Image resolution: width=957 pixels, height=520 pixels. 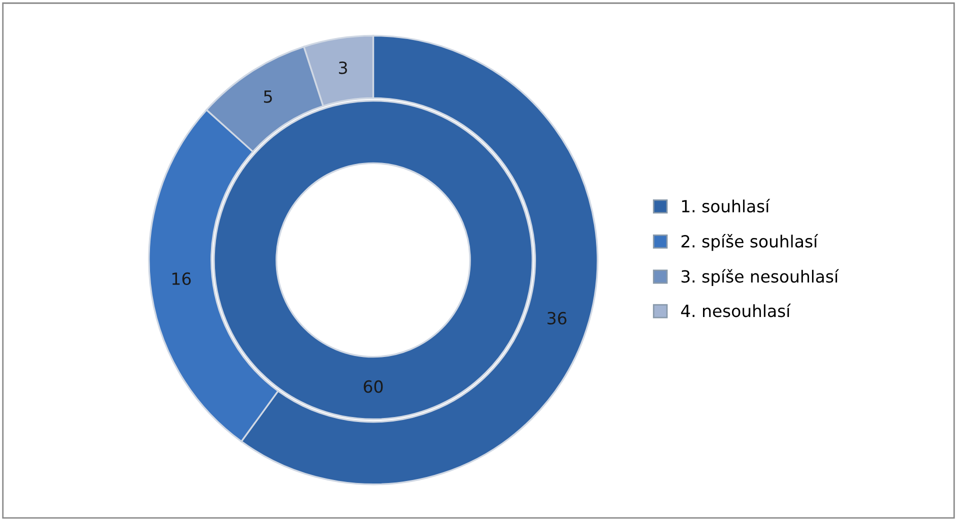 What do you see at coordinates (736, 311) in the screenshot?
I see `legend-label: 4. nesouhlasí` at bounding box center [736, 311].